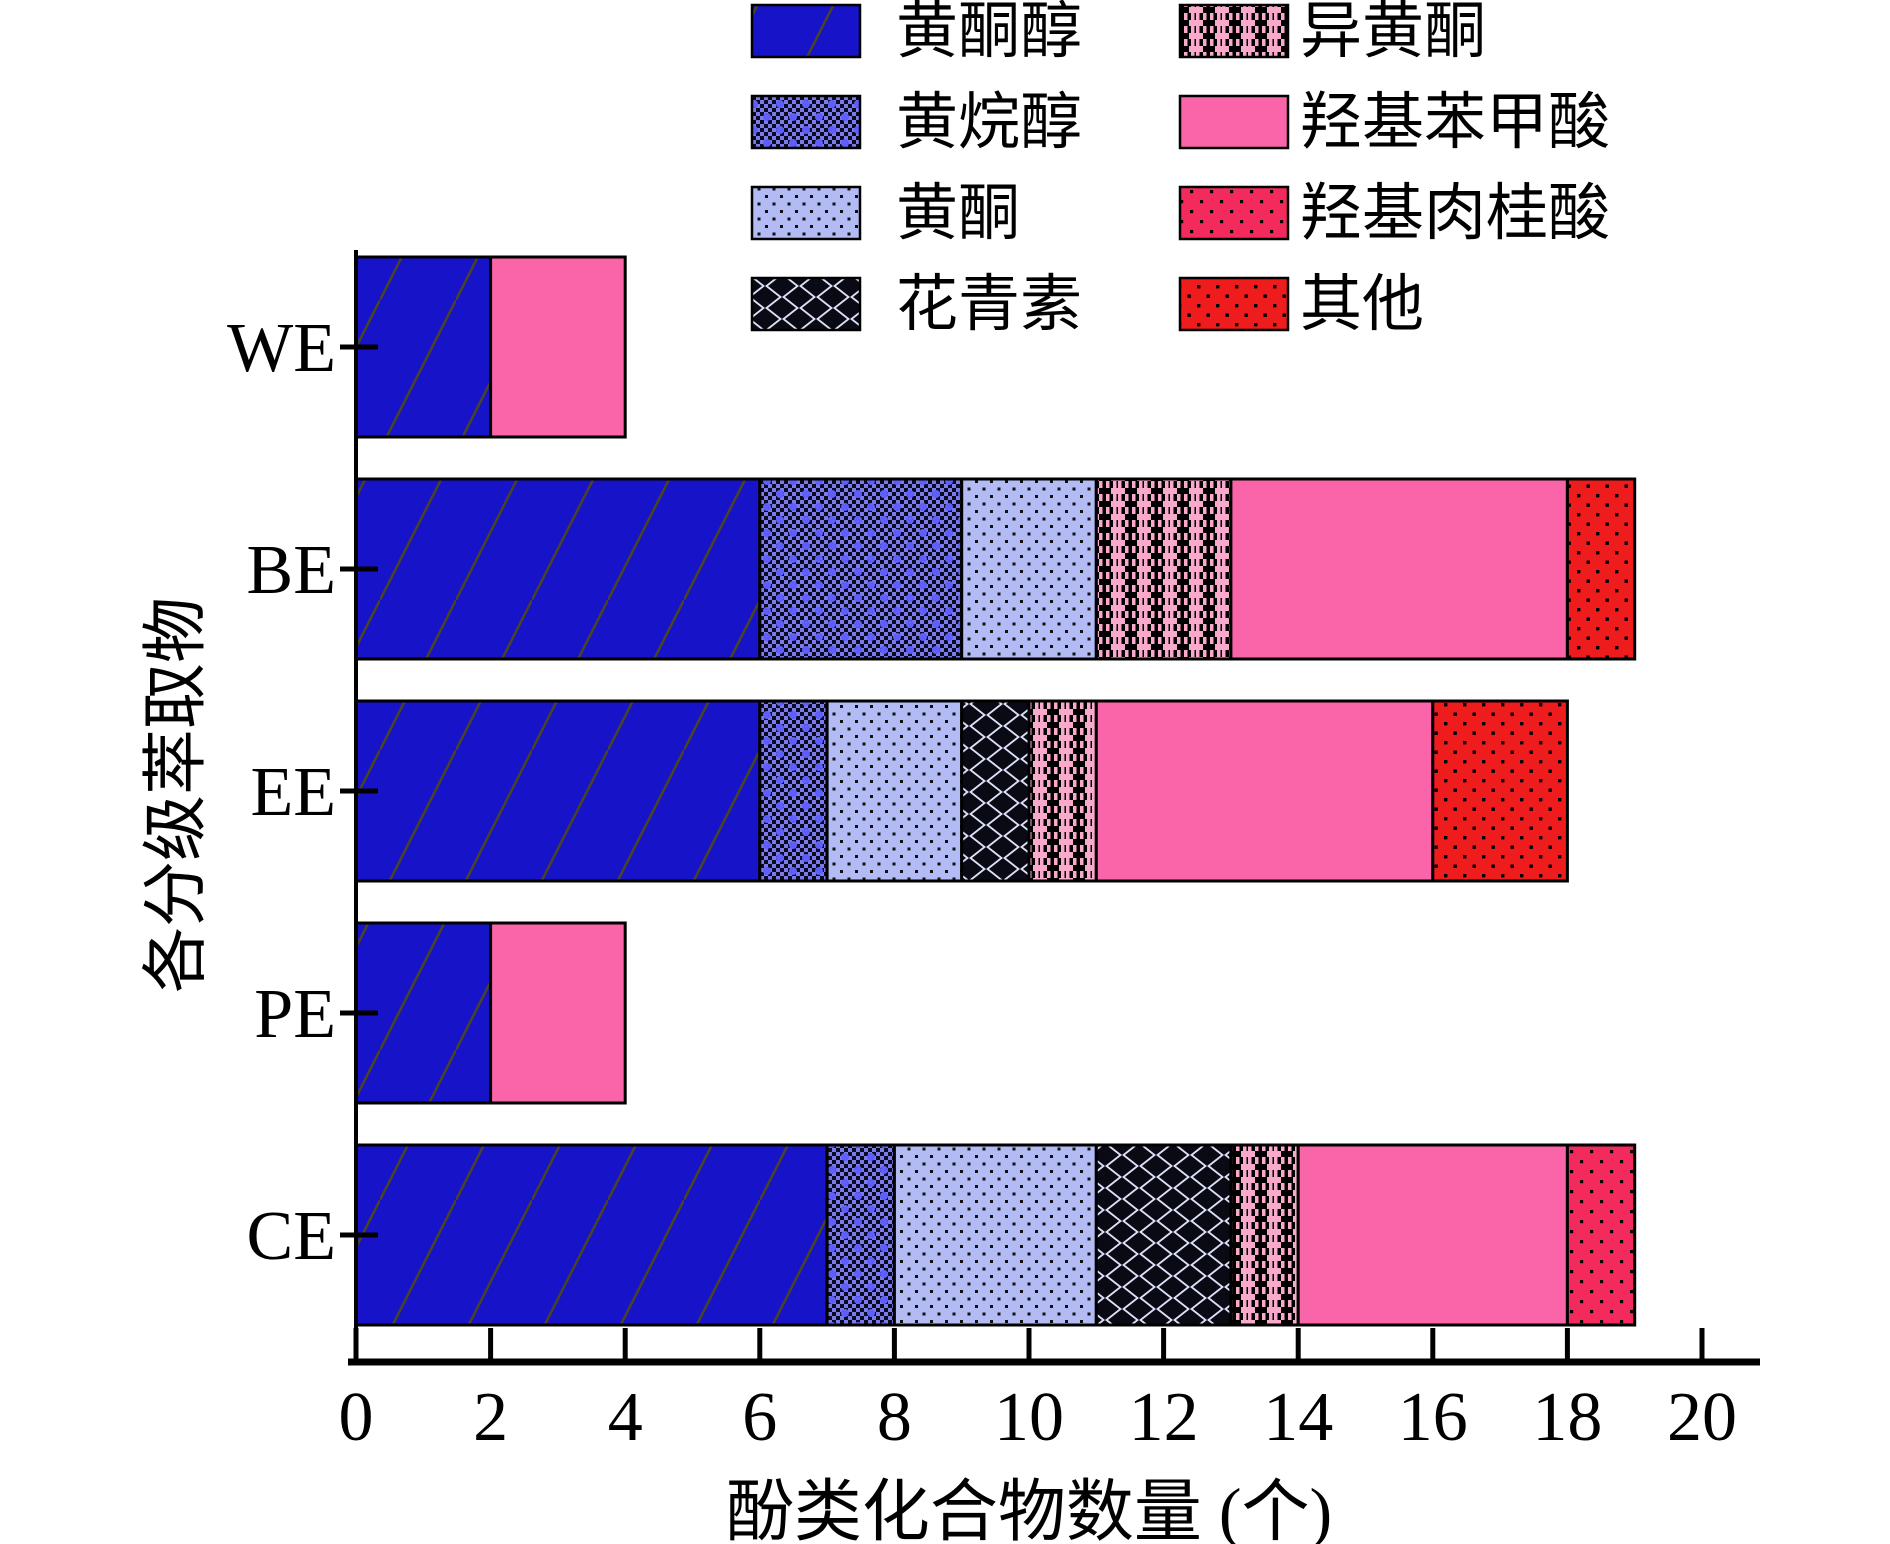 The image size is (1890, 1544). I want to click on x-tick-label-14: 14, so click(1298, 1417).